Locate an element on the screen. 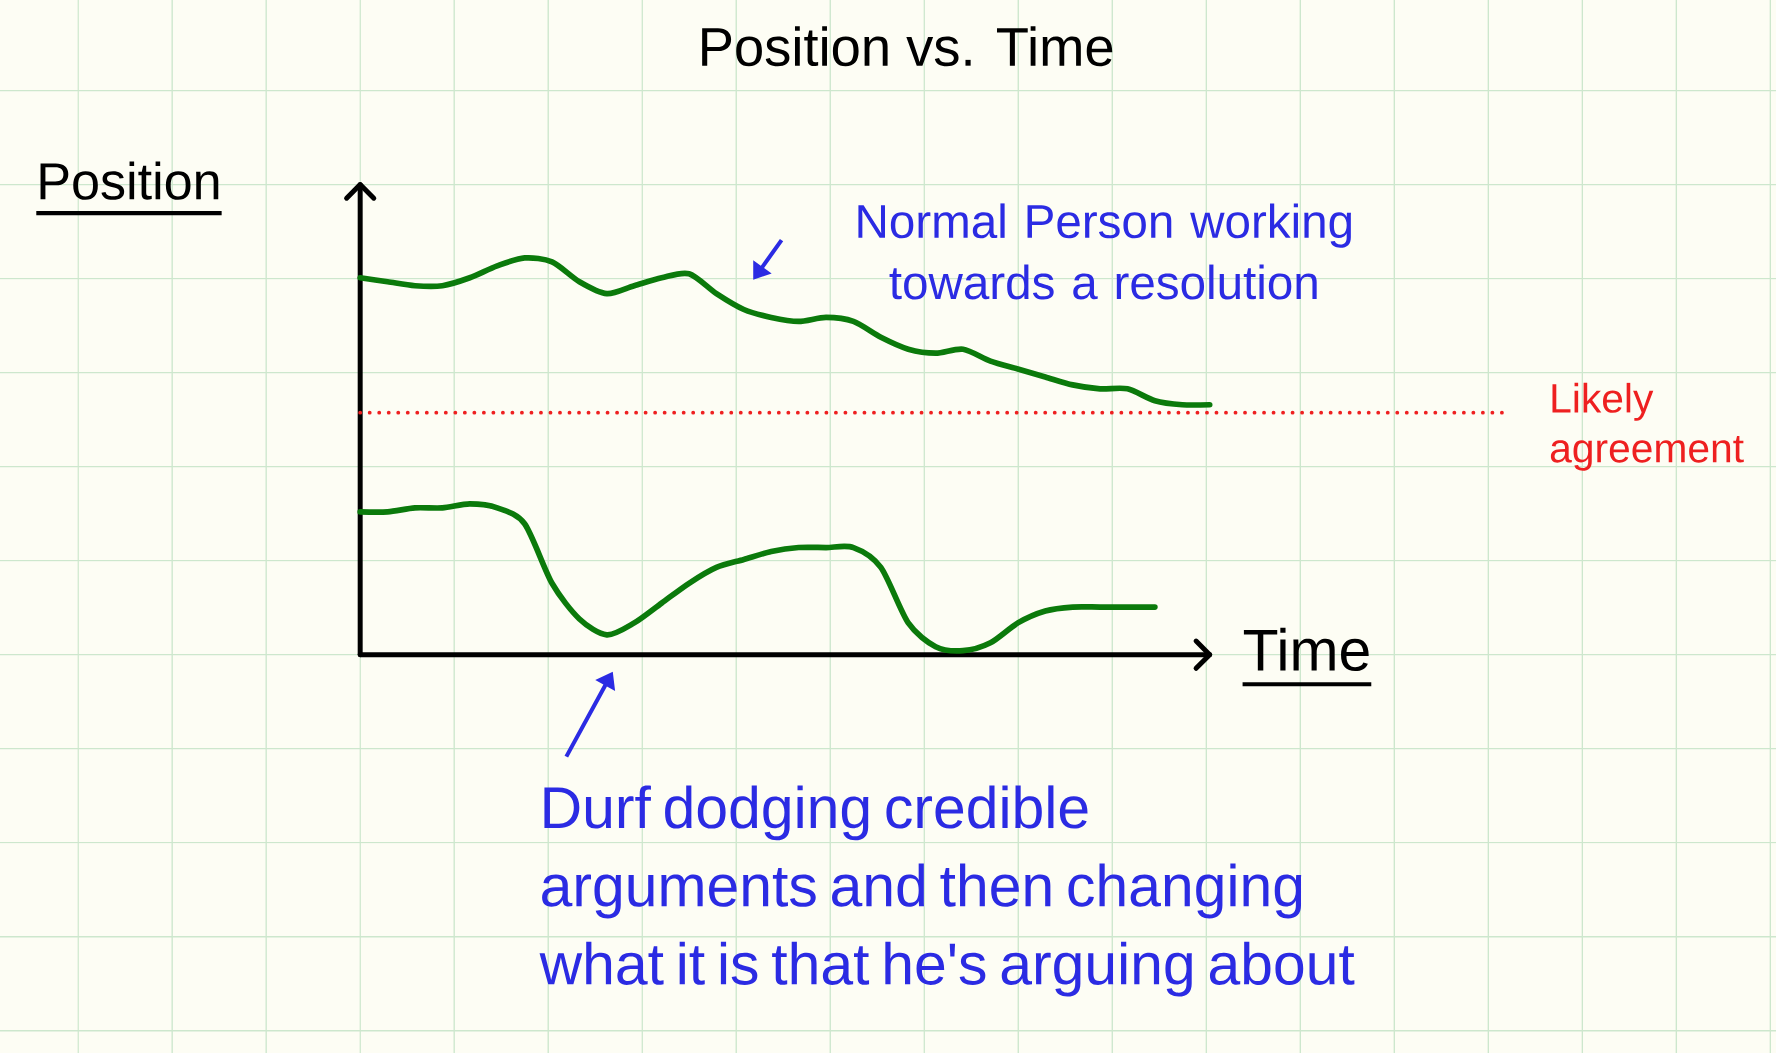  chart-title: Position vs. Time is located at coordinates (907, 46).